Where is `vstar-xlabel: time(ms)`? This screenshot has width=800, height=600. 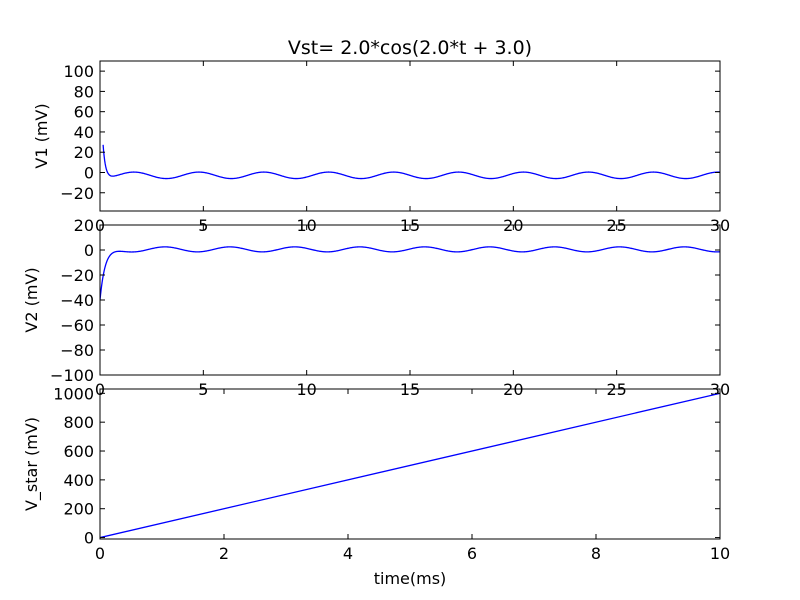
vstar-xlabel: time(ms) is located at coordinates (410, 578).